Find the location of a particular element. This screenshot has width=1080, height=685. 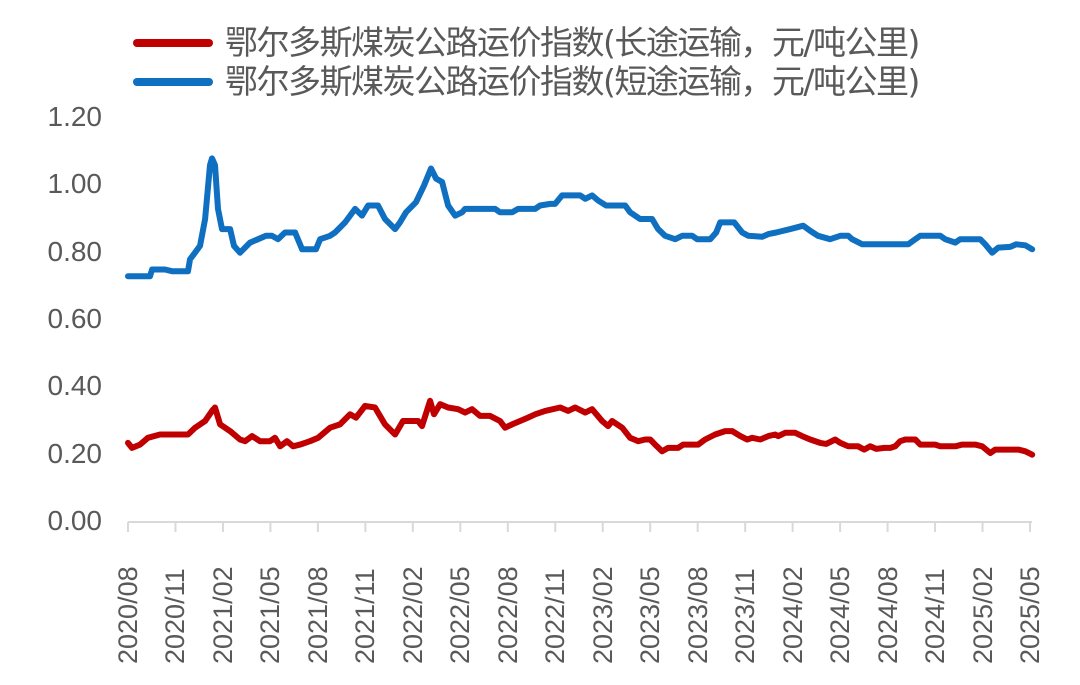

x-tick-label: 2020/11 is located at coordinates (175, 616).